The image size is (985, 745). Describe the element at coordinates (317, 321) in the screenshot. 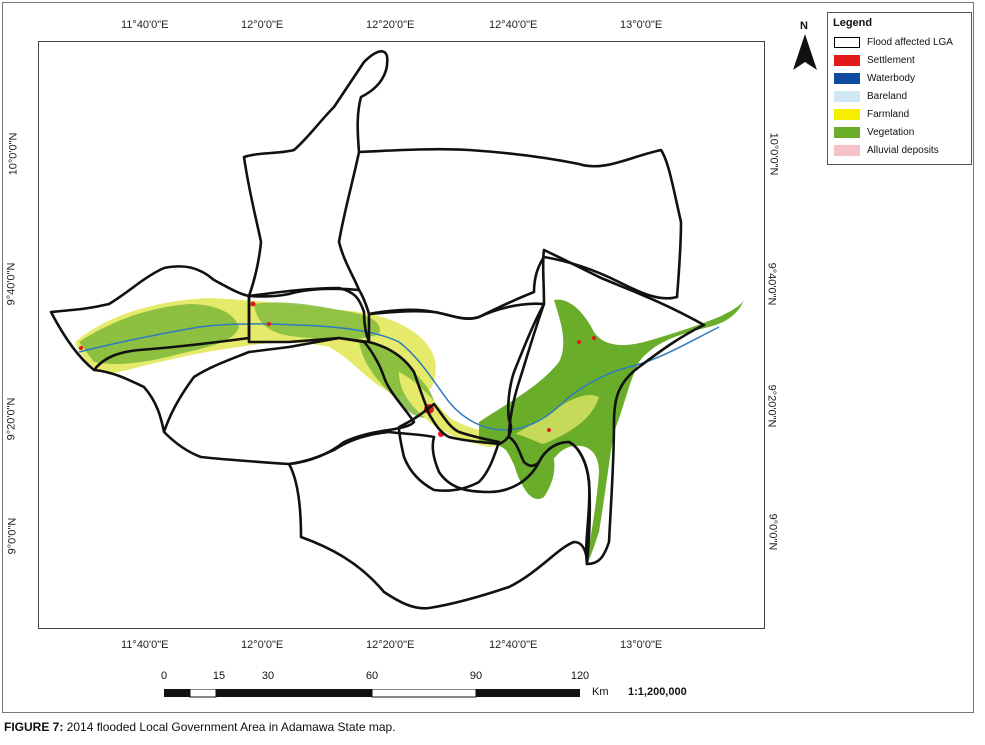

I see `vegetation-area-mid` at that location.